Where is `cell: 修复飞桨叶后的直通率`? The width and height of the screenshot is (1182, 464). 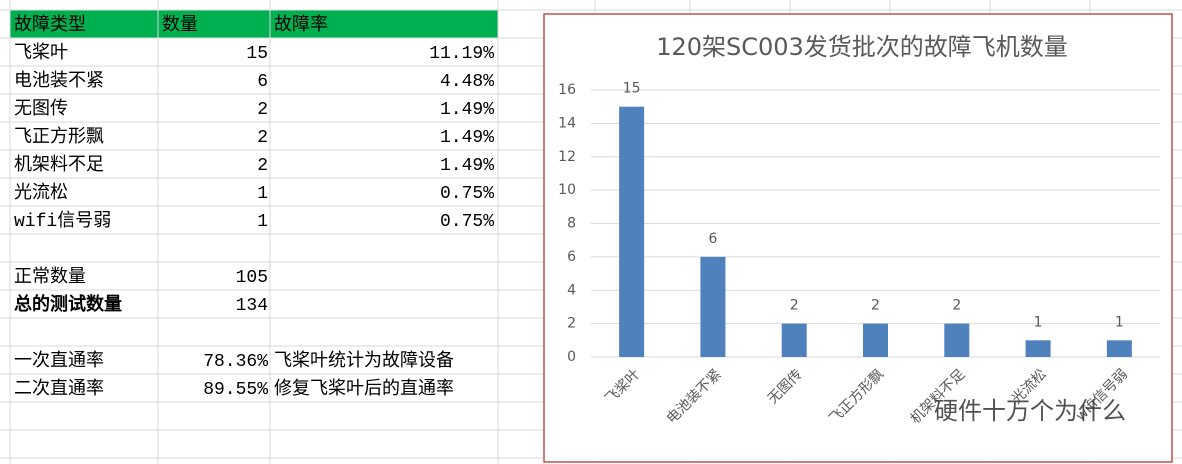
cell: 修复飞桨叶后的直通率 is located at coordinates (364, 389).